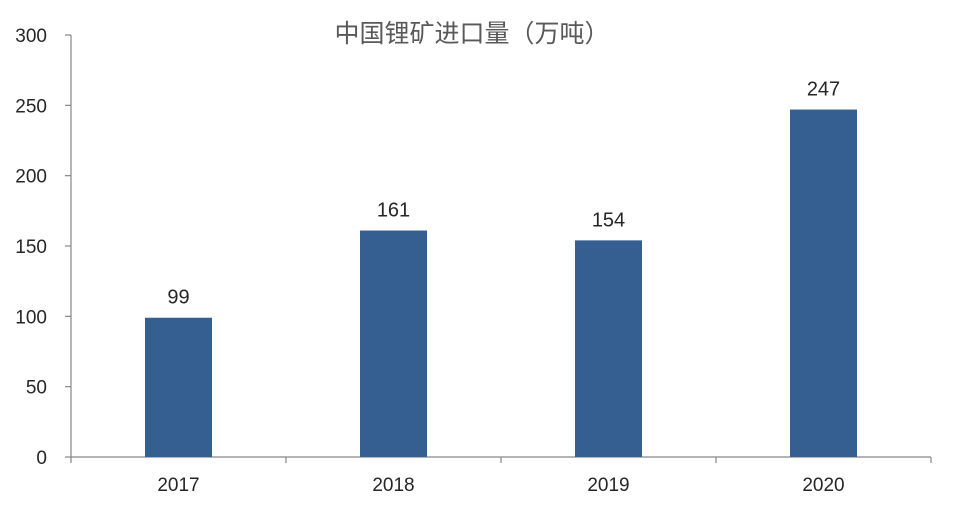  Describe the element at coordinates (31, 317) in the screenshot. I see `y-tick-label: 100` at that location.